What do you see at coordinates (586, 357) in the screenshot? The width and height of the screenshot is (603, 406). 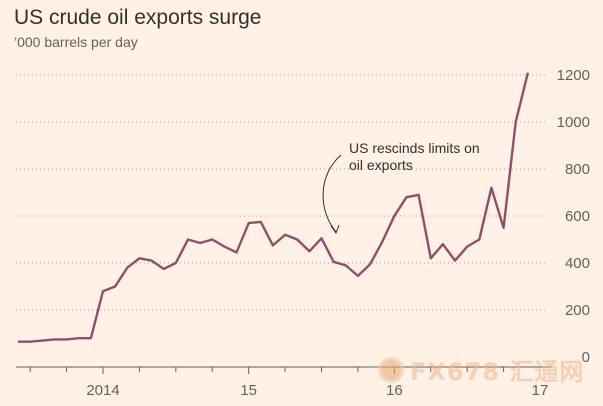 I see `y-tick-label: 0` at bounding box center [586, 357].